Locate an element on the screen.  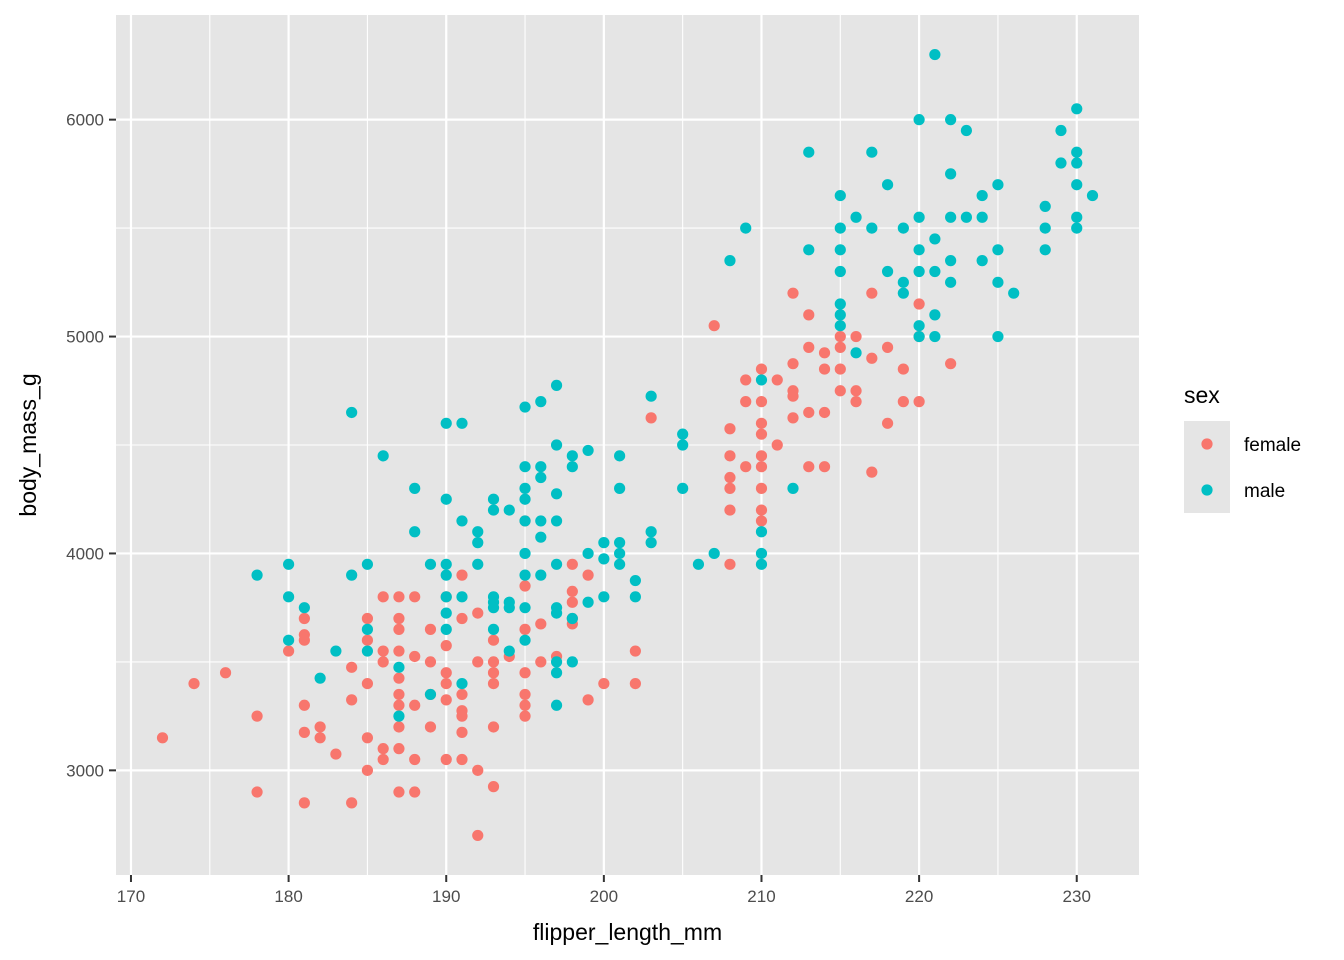
legend: sex female male is located at coordinates (1242, 447).